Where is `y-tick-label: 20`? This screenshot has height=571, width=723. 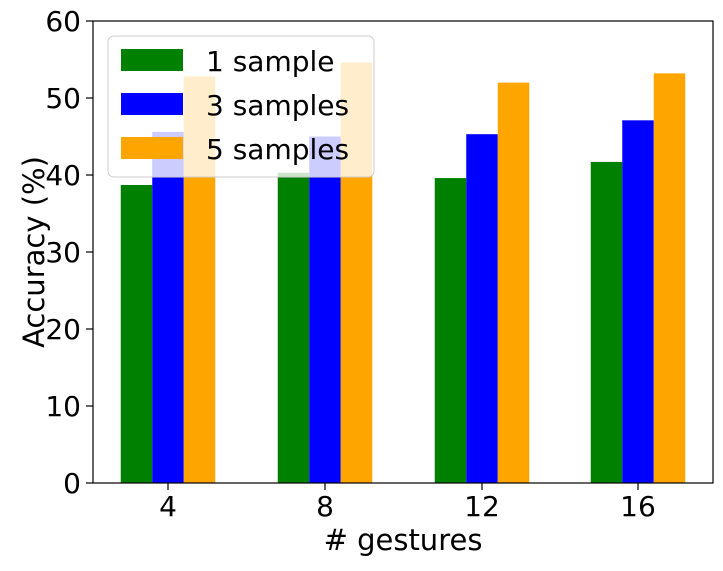
y-tick-label: 20 is located at coordinates (63, 329).